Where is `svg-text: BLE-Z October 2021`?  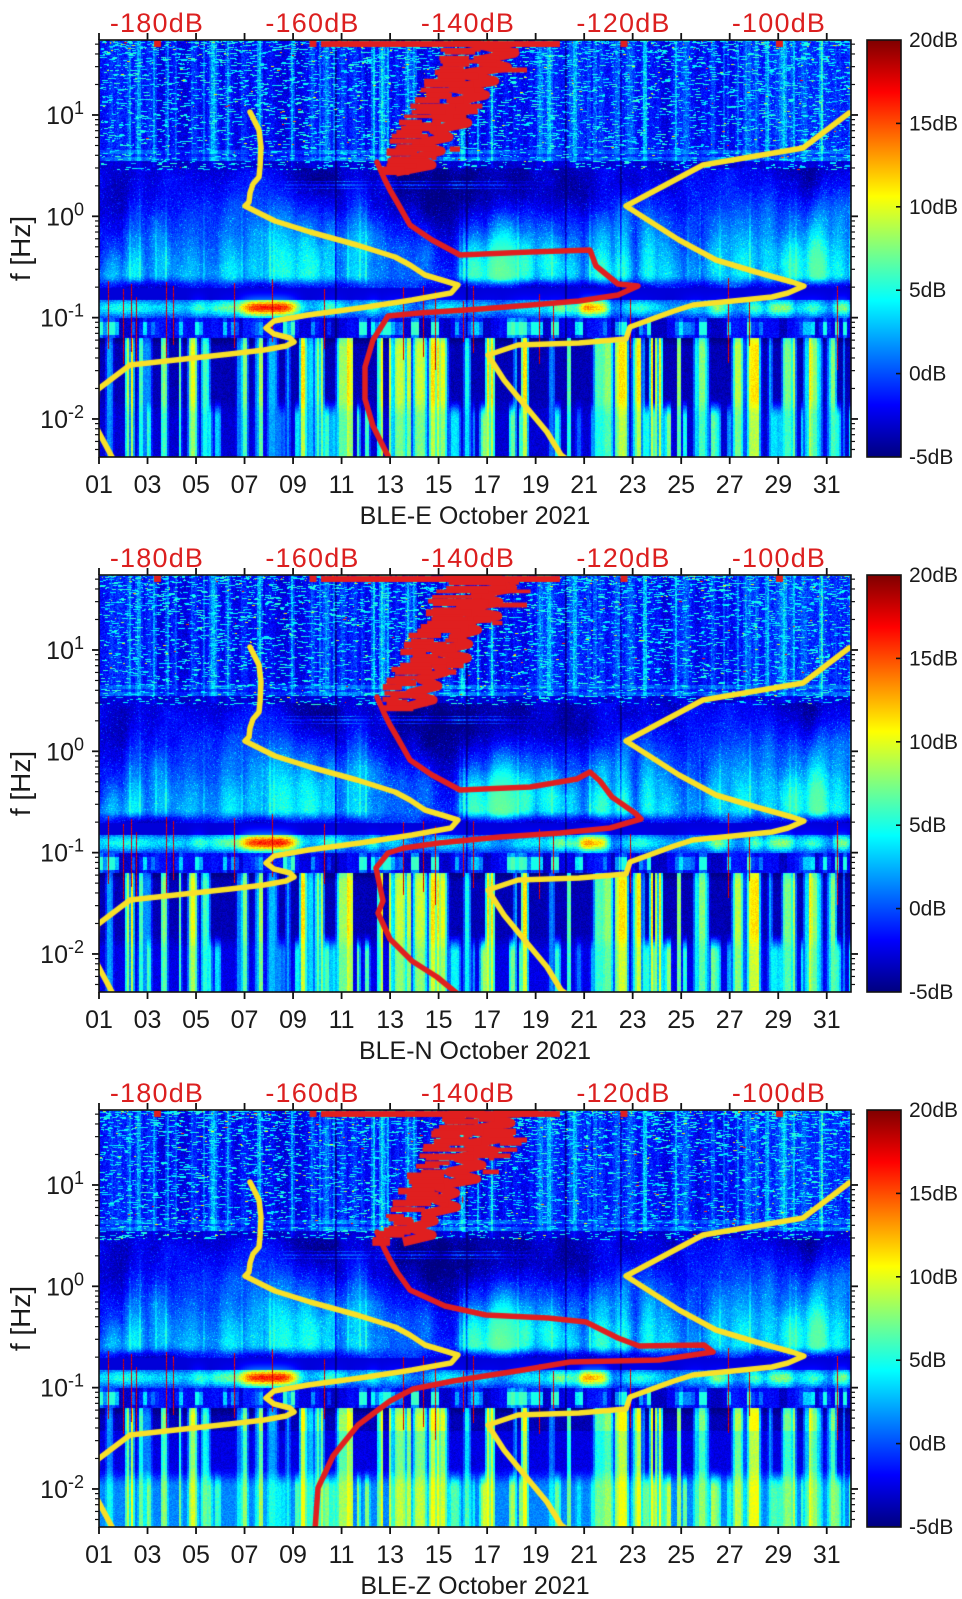
svg-text: BLE-Z October 2021 is located at coordinates (474, 1585).